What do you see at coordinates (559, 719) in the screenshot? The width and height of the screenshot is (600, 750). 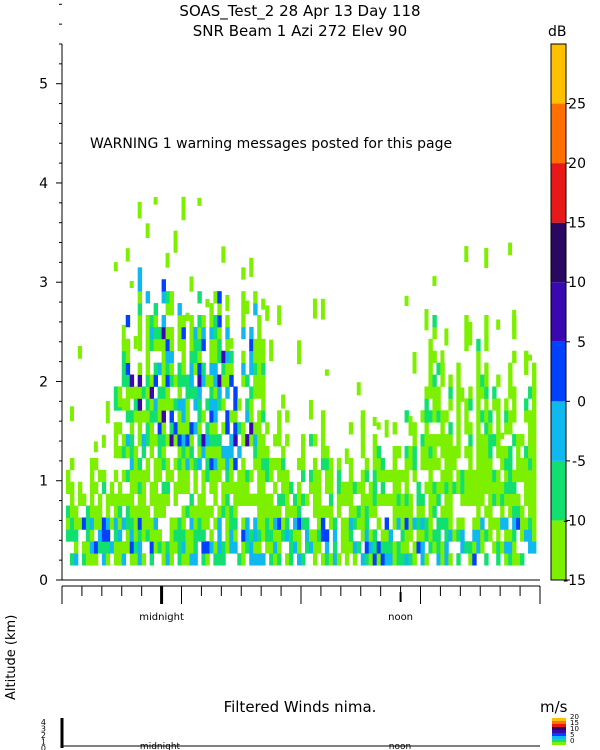 I see `winds-colorbar-segment` at bounding box center [559, 719].